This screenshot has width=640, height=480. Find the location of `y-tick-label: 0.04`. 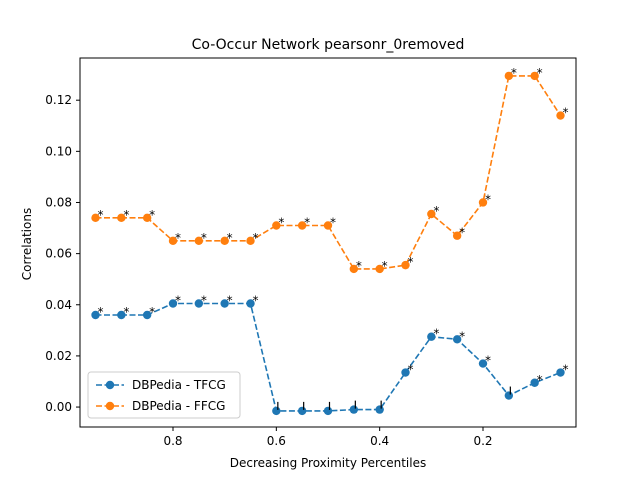

y-tick-label: 0.04 is located at coordinates (58, 305).